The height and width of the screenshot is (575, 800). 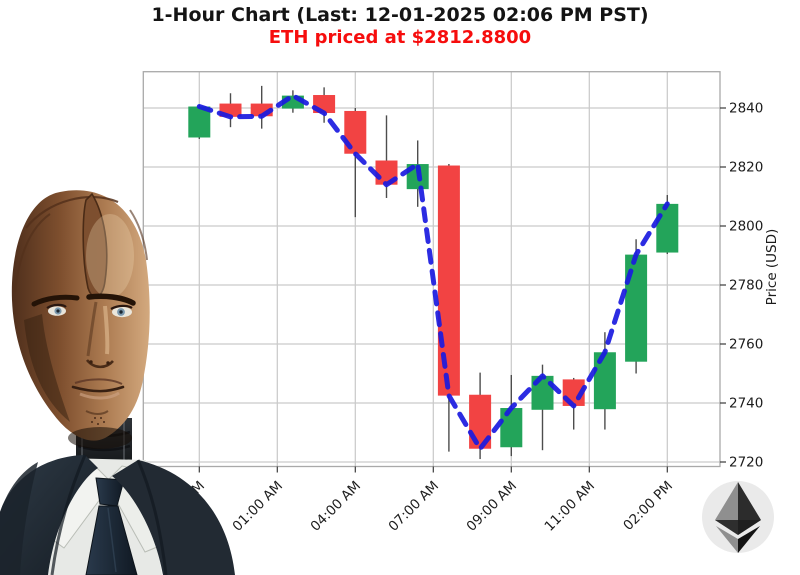 I want to click on robot-tie, so click(x=111, y=526).